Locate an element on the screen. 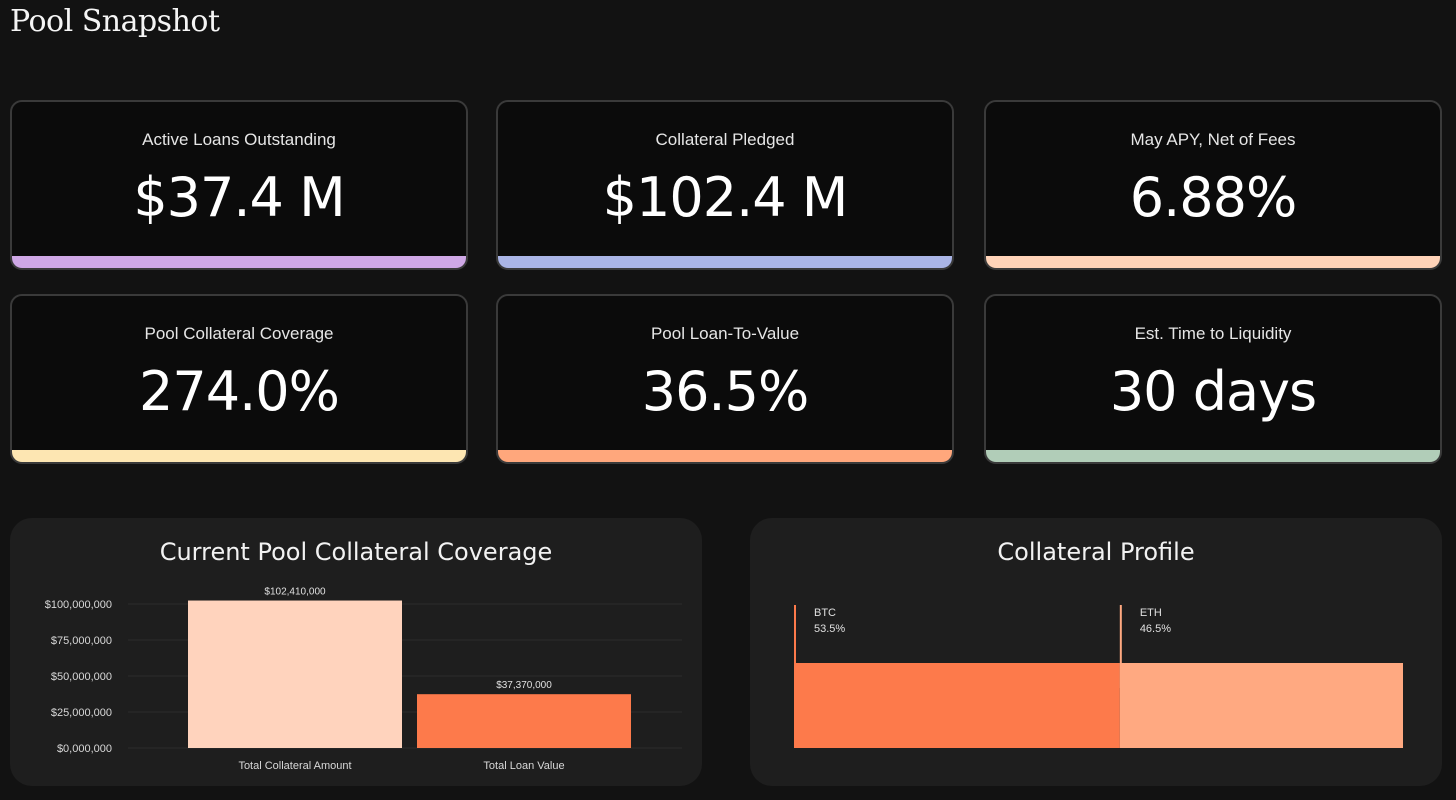 This screenshot has width=1456, height=800. kpi-card-apy: May APY, Net of Fees 6.88% is located at coordinates (1213, 185).